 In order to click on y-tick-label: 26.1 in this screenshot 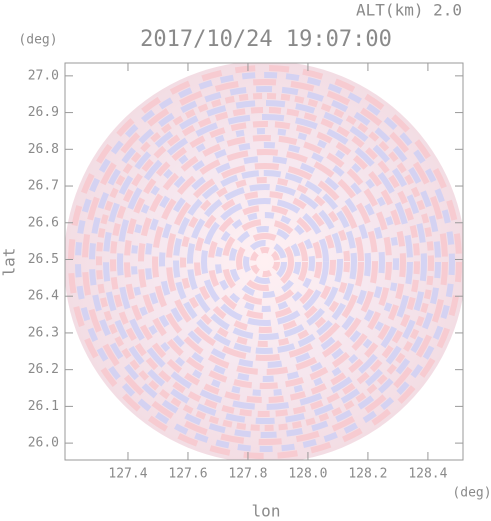, I will do `click(43, 406)`.